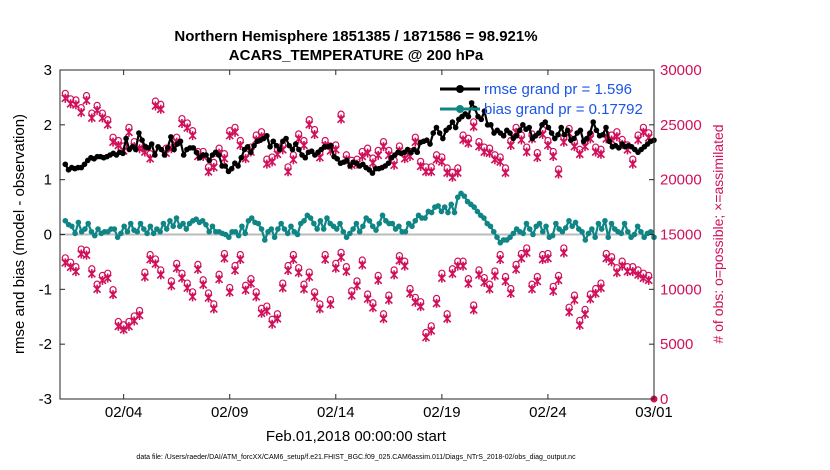 The image size is (830, 470). What do you see at coordinates (356, 436) in the screenshot?
I see `x-axis-label: Feb.01,2018 00:00:00 start` at bounding box center [356, 436].